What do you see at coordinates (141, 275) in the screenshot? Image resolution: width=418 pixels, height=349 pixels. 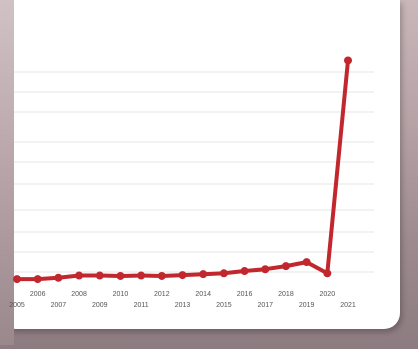 I see `data-point-2011` at bounding box center [141, 275].